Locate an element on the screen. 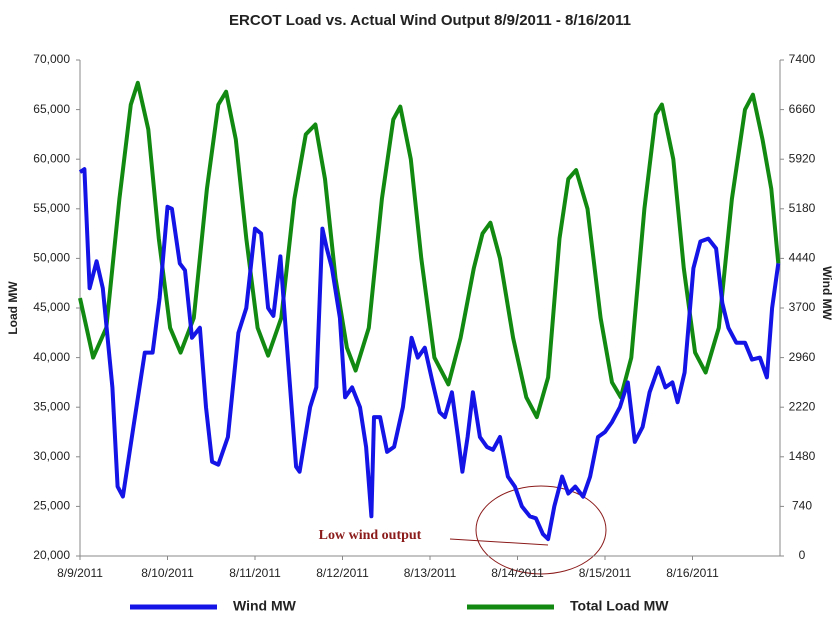 Image resolution: width=836 pixels, height=619 pixels. legend-label: Total Load MW is located at coordinates (619, 606).